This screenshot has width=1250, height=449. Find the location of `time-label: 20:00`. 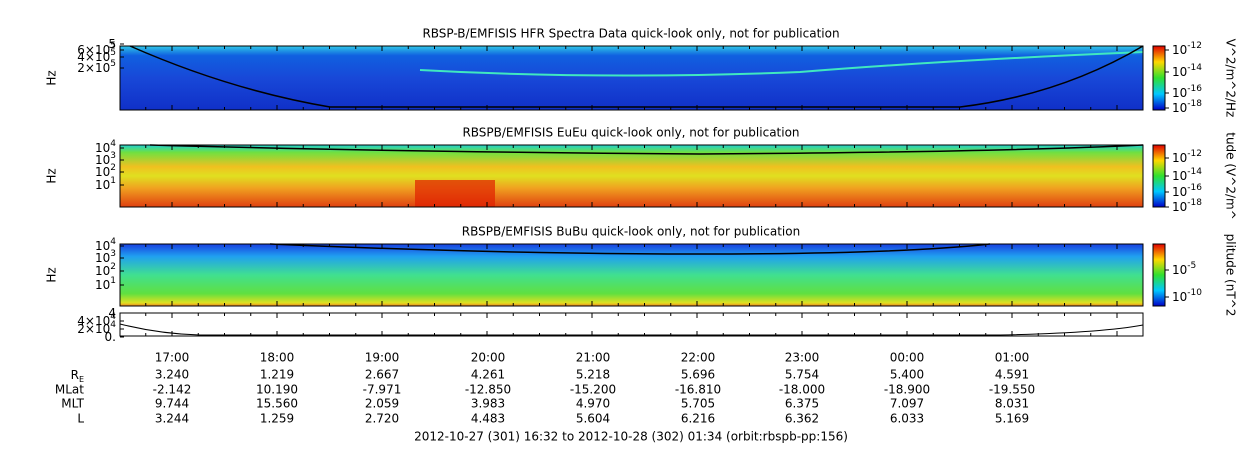

time-label: 20:00 is located at coordinates (488, 358).